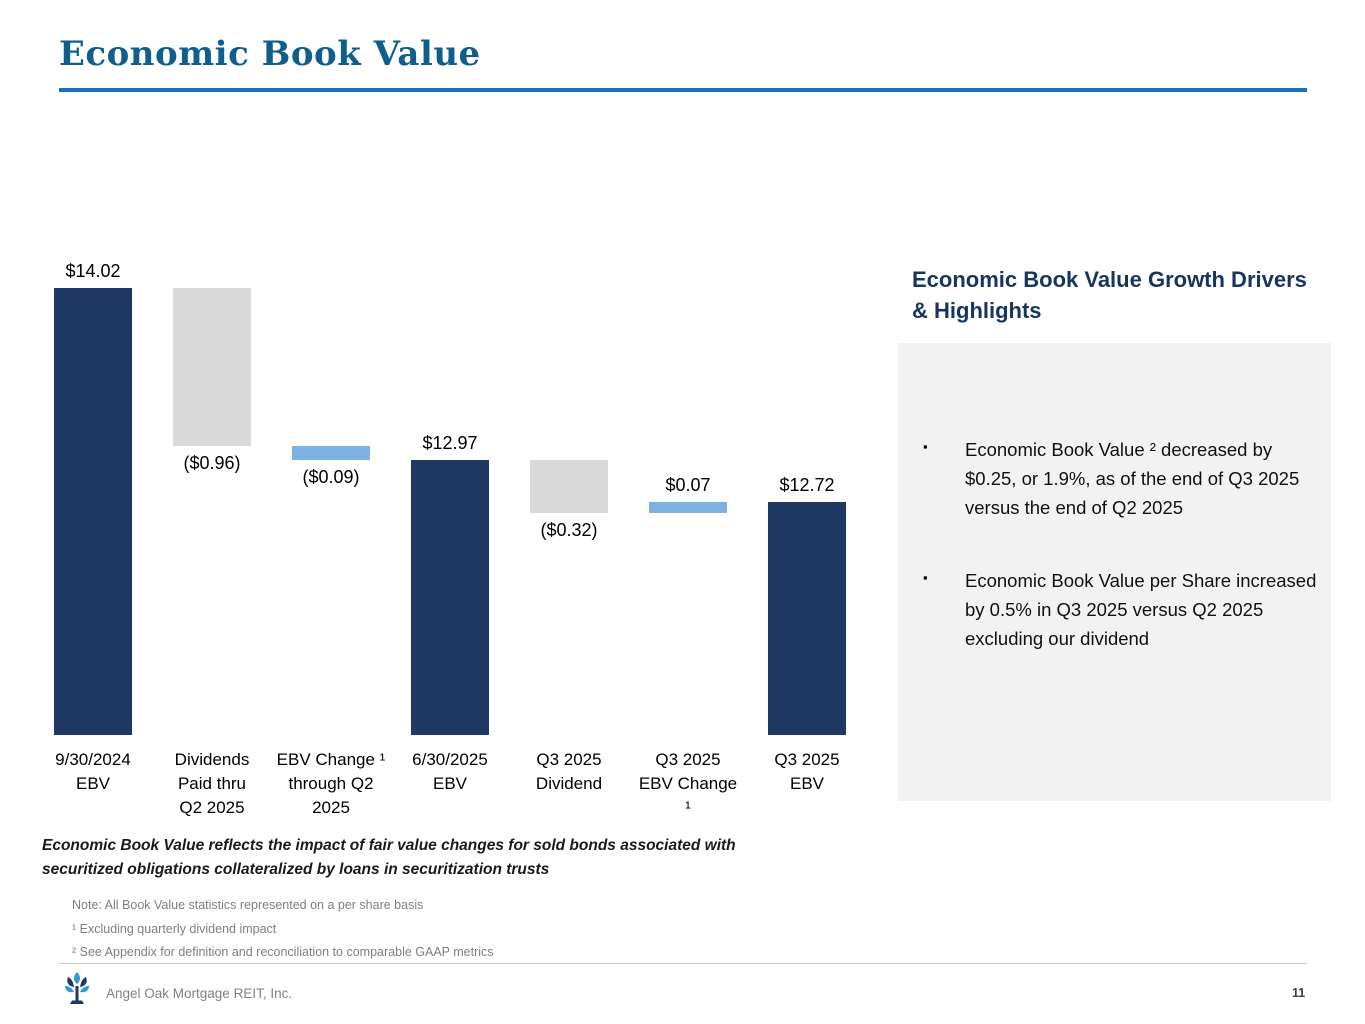 This screenshot has height=1024, width=1365. I want to click on chart-bar-ebv-change-through-q2-2025, so click(331, 453).